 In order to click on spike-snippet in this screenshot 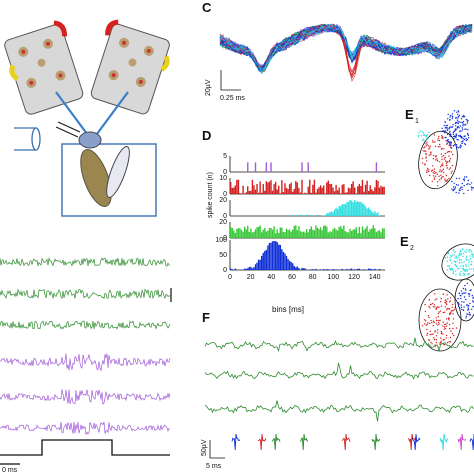, I will do `click(376, 442)`.